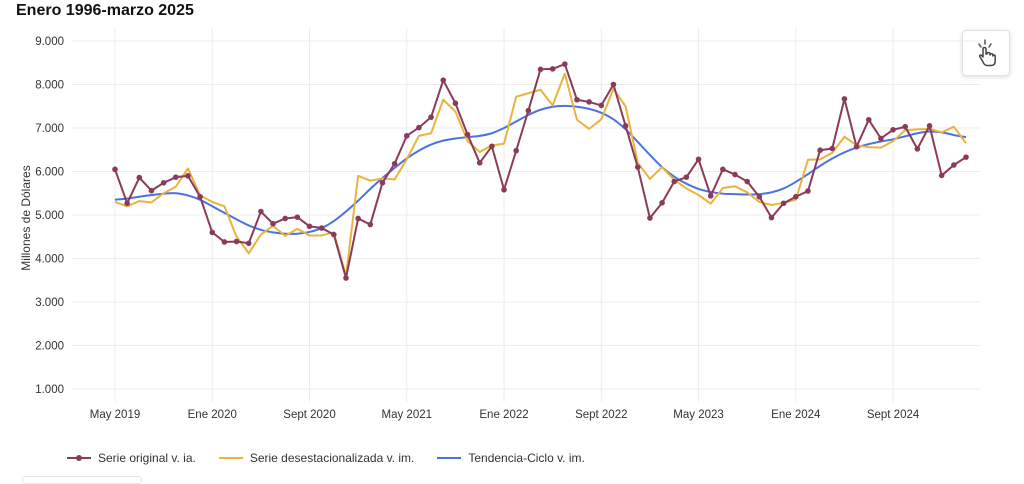 This screenshot has height=484, width=1024. What do you see at coordinates (212, 415) in the screenshot?
I see `x-tick-label: Ene 2020` at bounding box center [212, 415].